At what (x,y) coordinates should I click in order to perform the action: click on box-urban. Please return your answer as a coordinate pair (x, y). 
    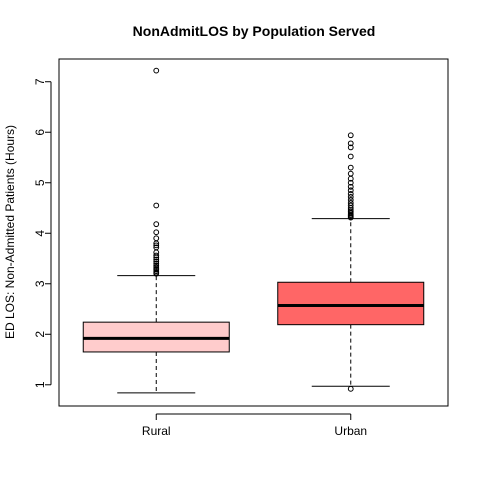
    Looking at the image, I should click on (351, 303).